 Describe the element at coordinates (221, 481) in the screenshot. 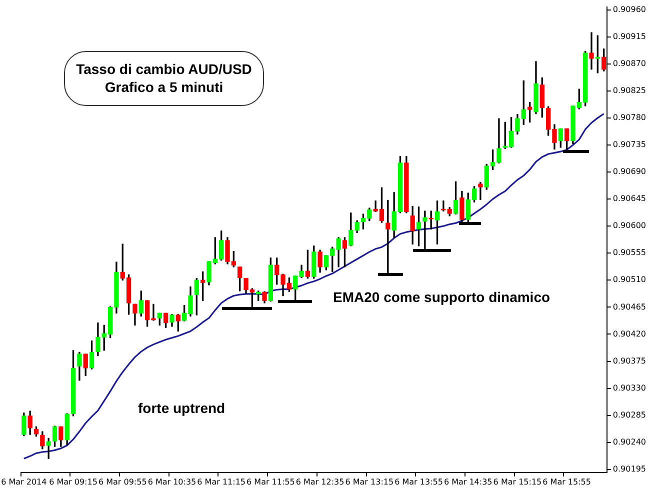

I see `x-tick-label: 6 Mar 11:15` at that location.